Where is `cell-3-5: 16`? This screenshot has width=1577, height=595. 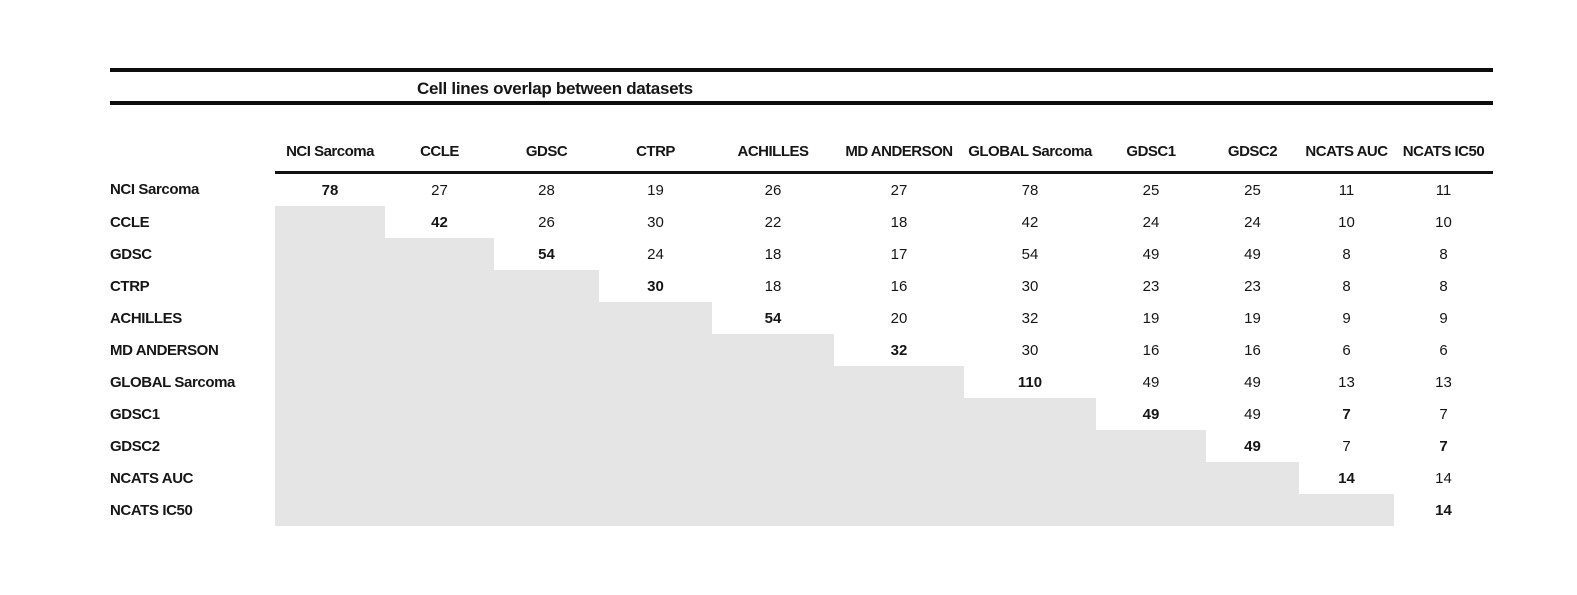
cell-3-5: 16 is located at coordinates (899, 286).